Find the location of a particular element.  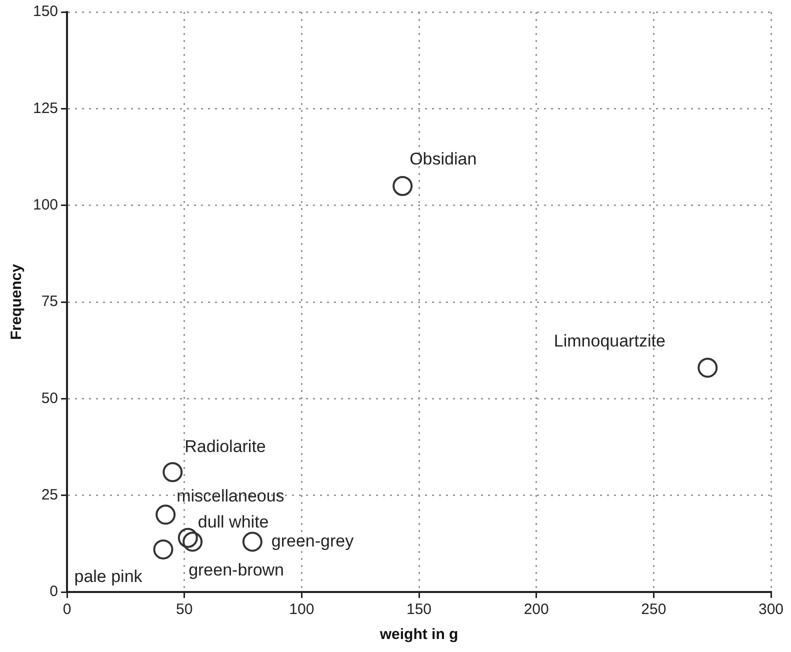

y-tick-label: 25 is located at coordinates (49, 495).